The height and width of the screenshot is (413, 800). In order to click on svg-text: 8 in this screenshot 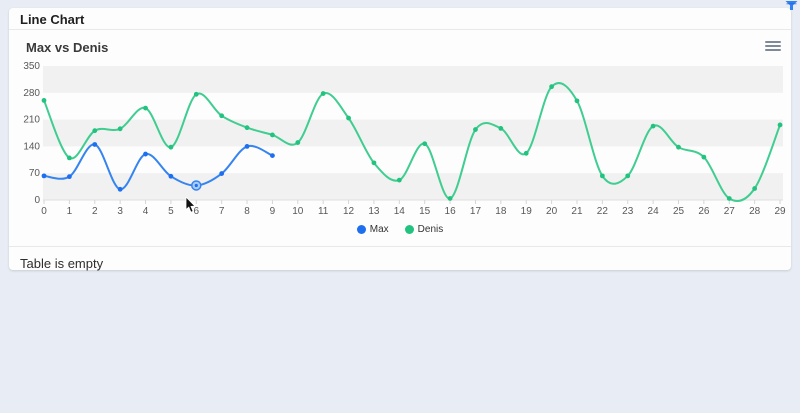, I will do `click(247, 211)`.